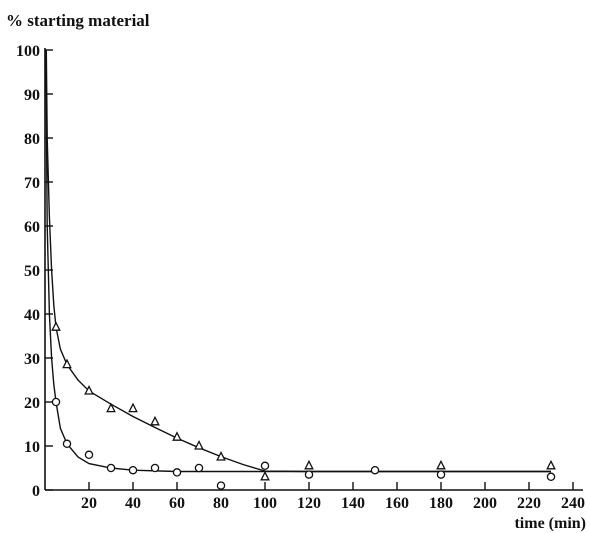  Describe the element at coordinates (78, 20) in the screenshot. I see `y-axis-label: % starting material` at that location.